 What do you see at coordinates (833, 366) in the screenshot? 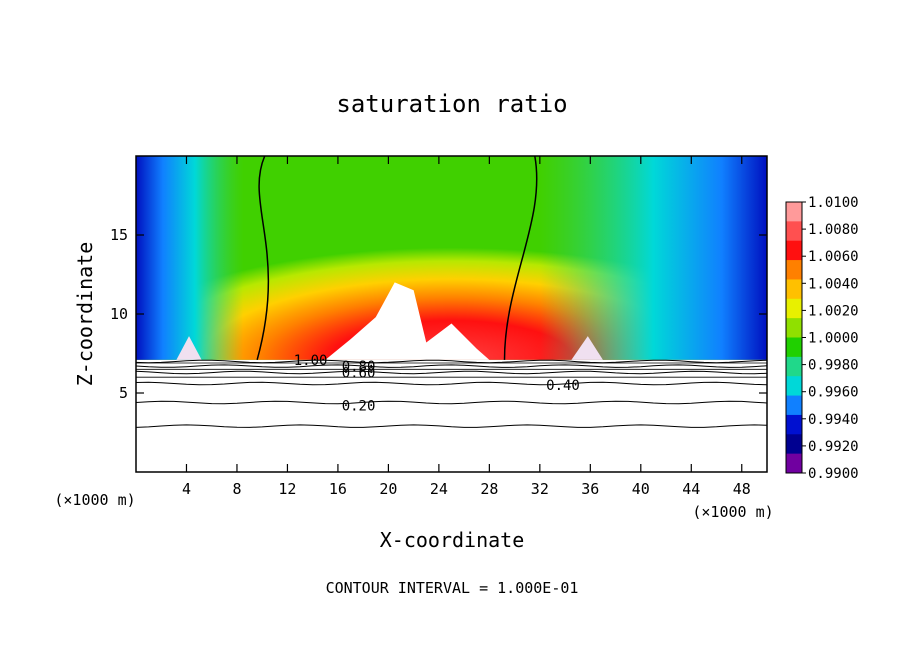
I see `colorbar-label: 0.9980` at bounding box center [833, 366].